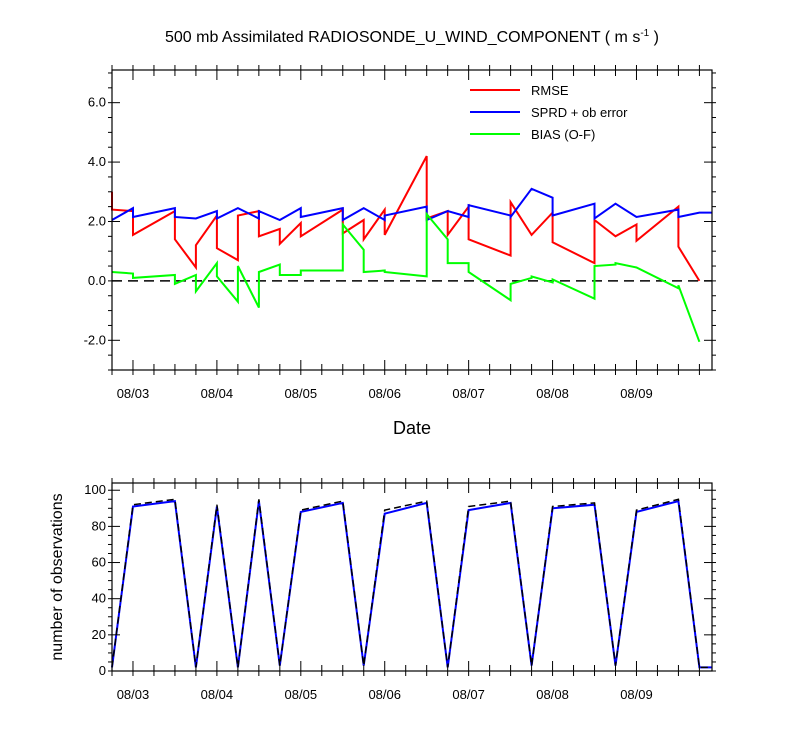 This screenshot has width=800, height=750. I want to click on y-axis-label-observations: number of observations, so click(57, 576).